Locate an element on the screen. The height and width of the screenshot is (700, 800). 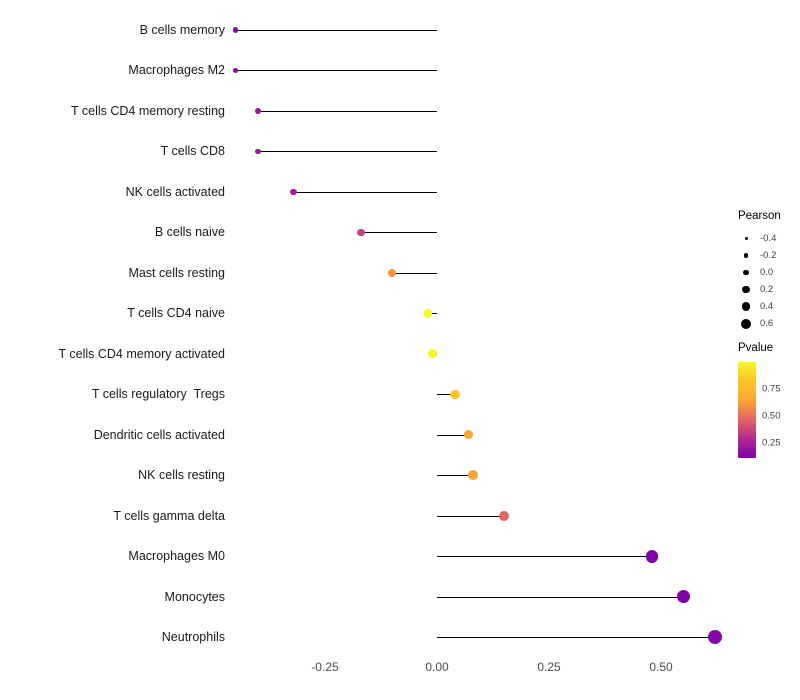
x-tick-label: -0.25 is located at coordinates (325, 667).